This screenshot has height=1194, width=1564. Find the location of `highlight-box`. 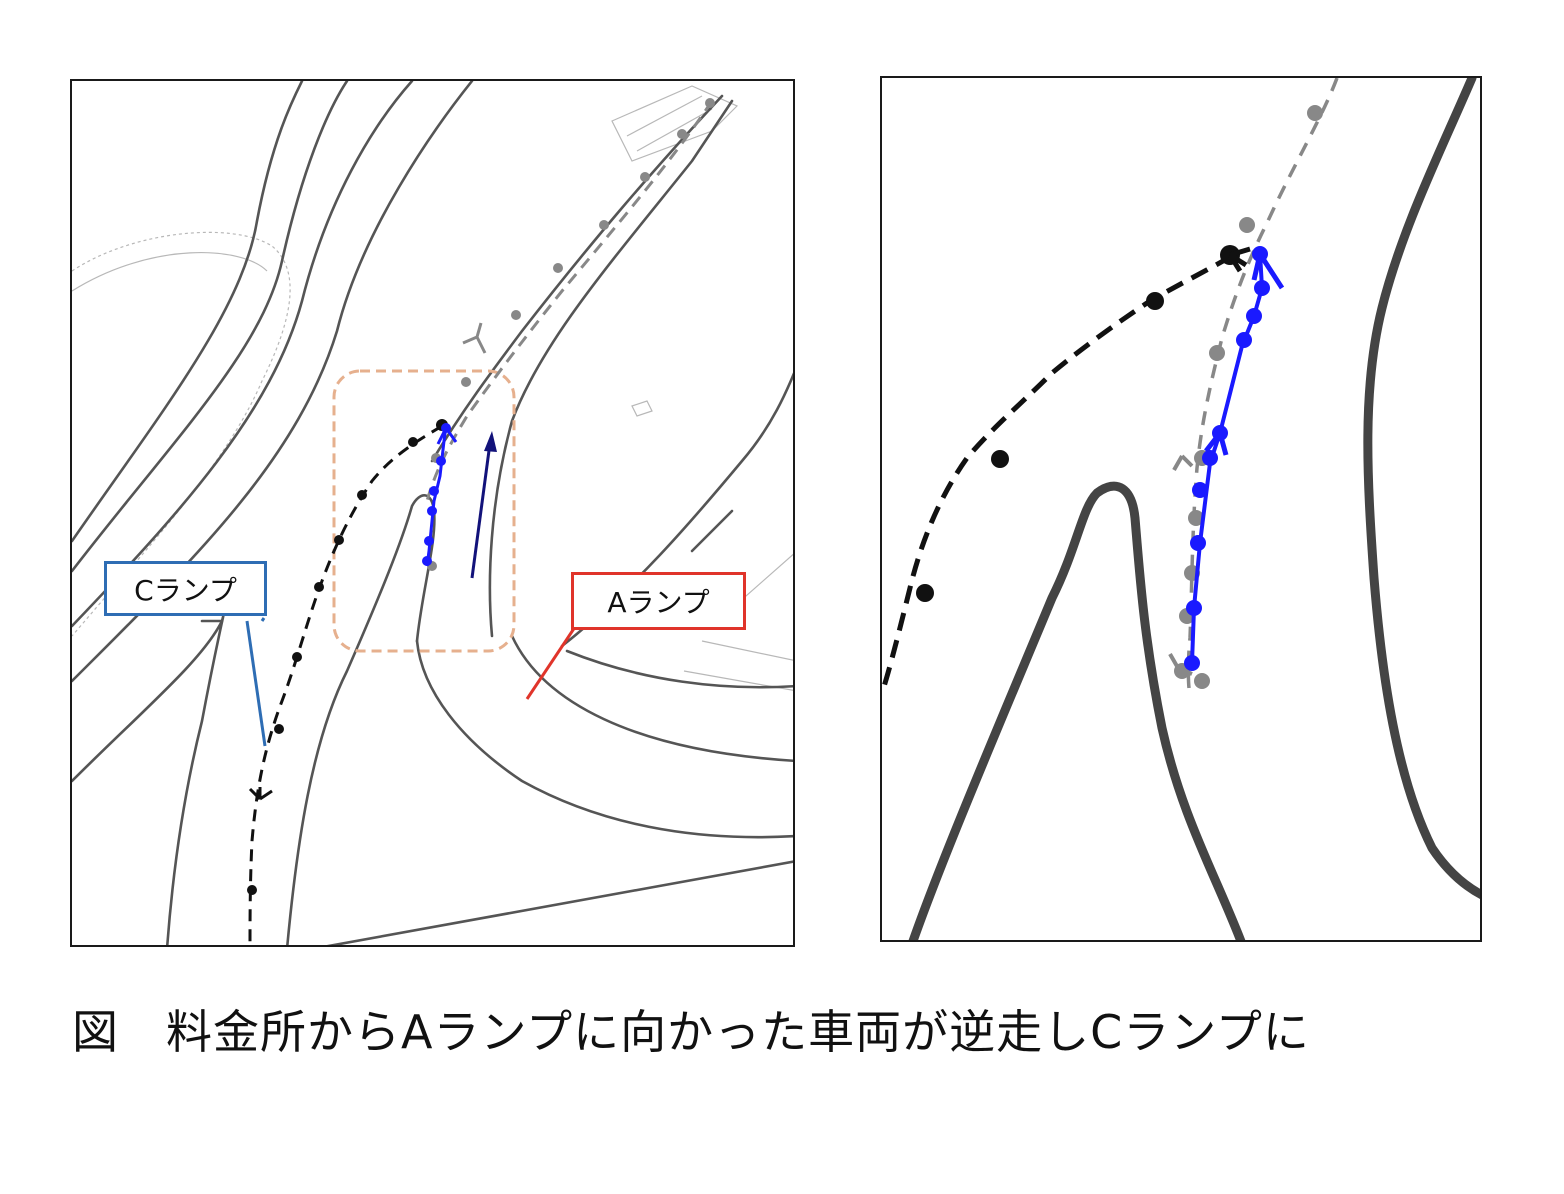

highlight-box is located at coordinates (424, 511).